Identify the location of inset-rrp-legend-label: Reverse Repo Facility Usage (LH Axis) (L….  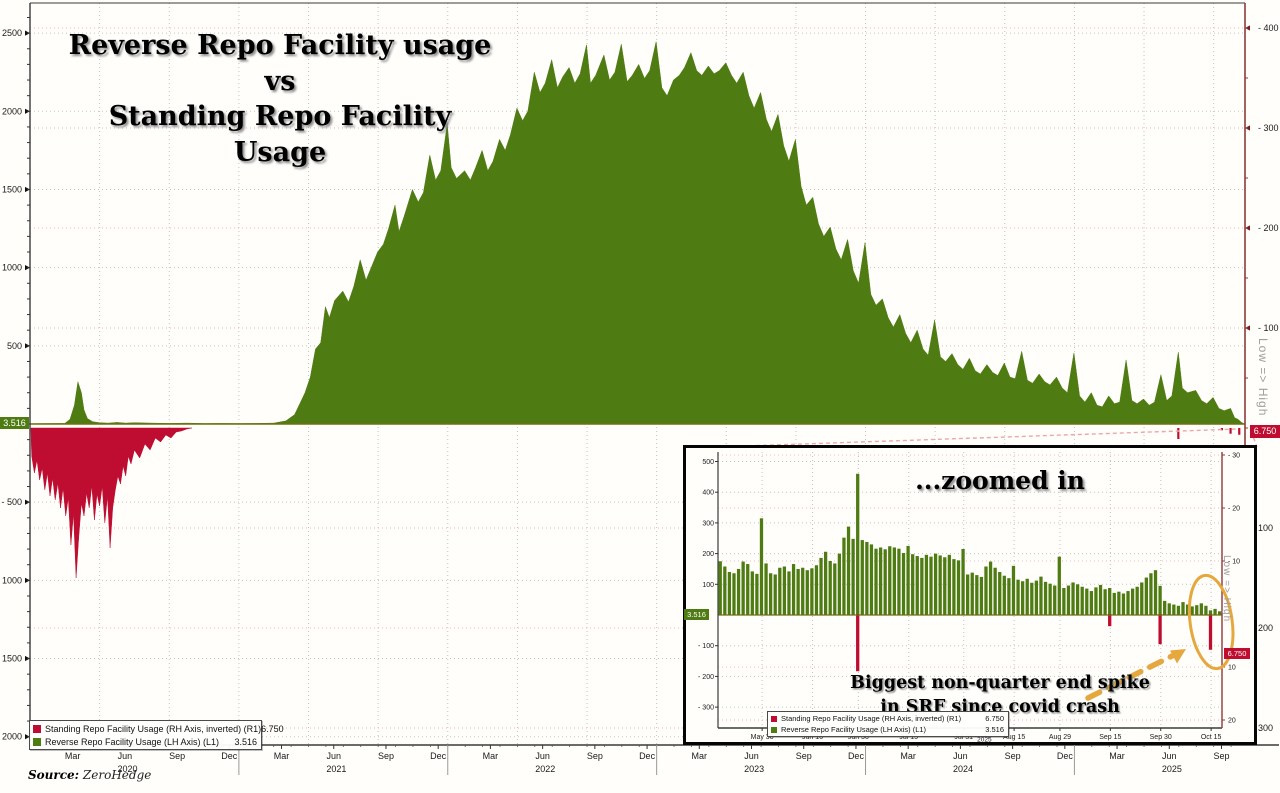
(854, 729).